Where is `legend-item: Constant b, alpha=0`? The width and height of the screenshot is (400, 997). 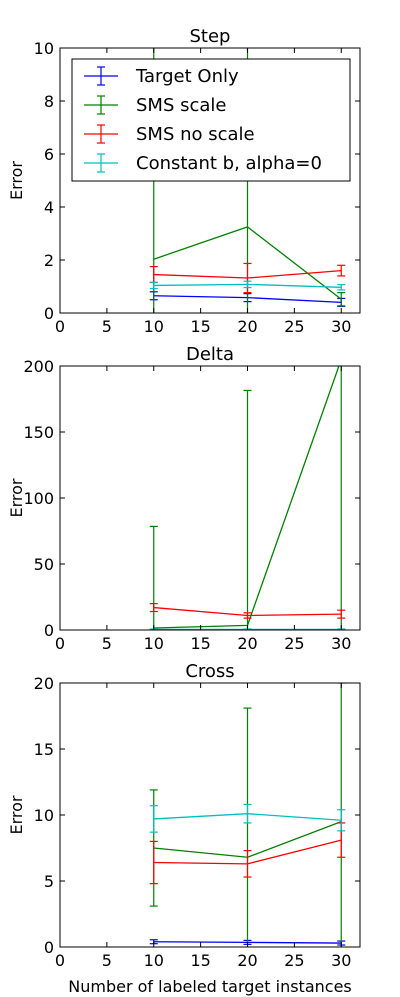
legend-item: Constant b, alpha=0 is located at coordinates (203, 163).